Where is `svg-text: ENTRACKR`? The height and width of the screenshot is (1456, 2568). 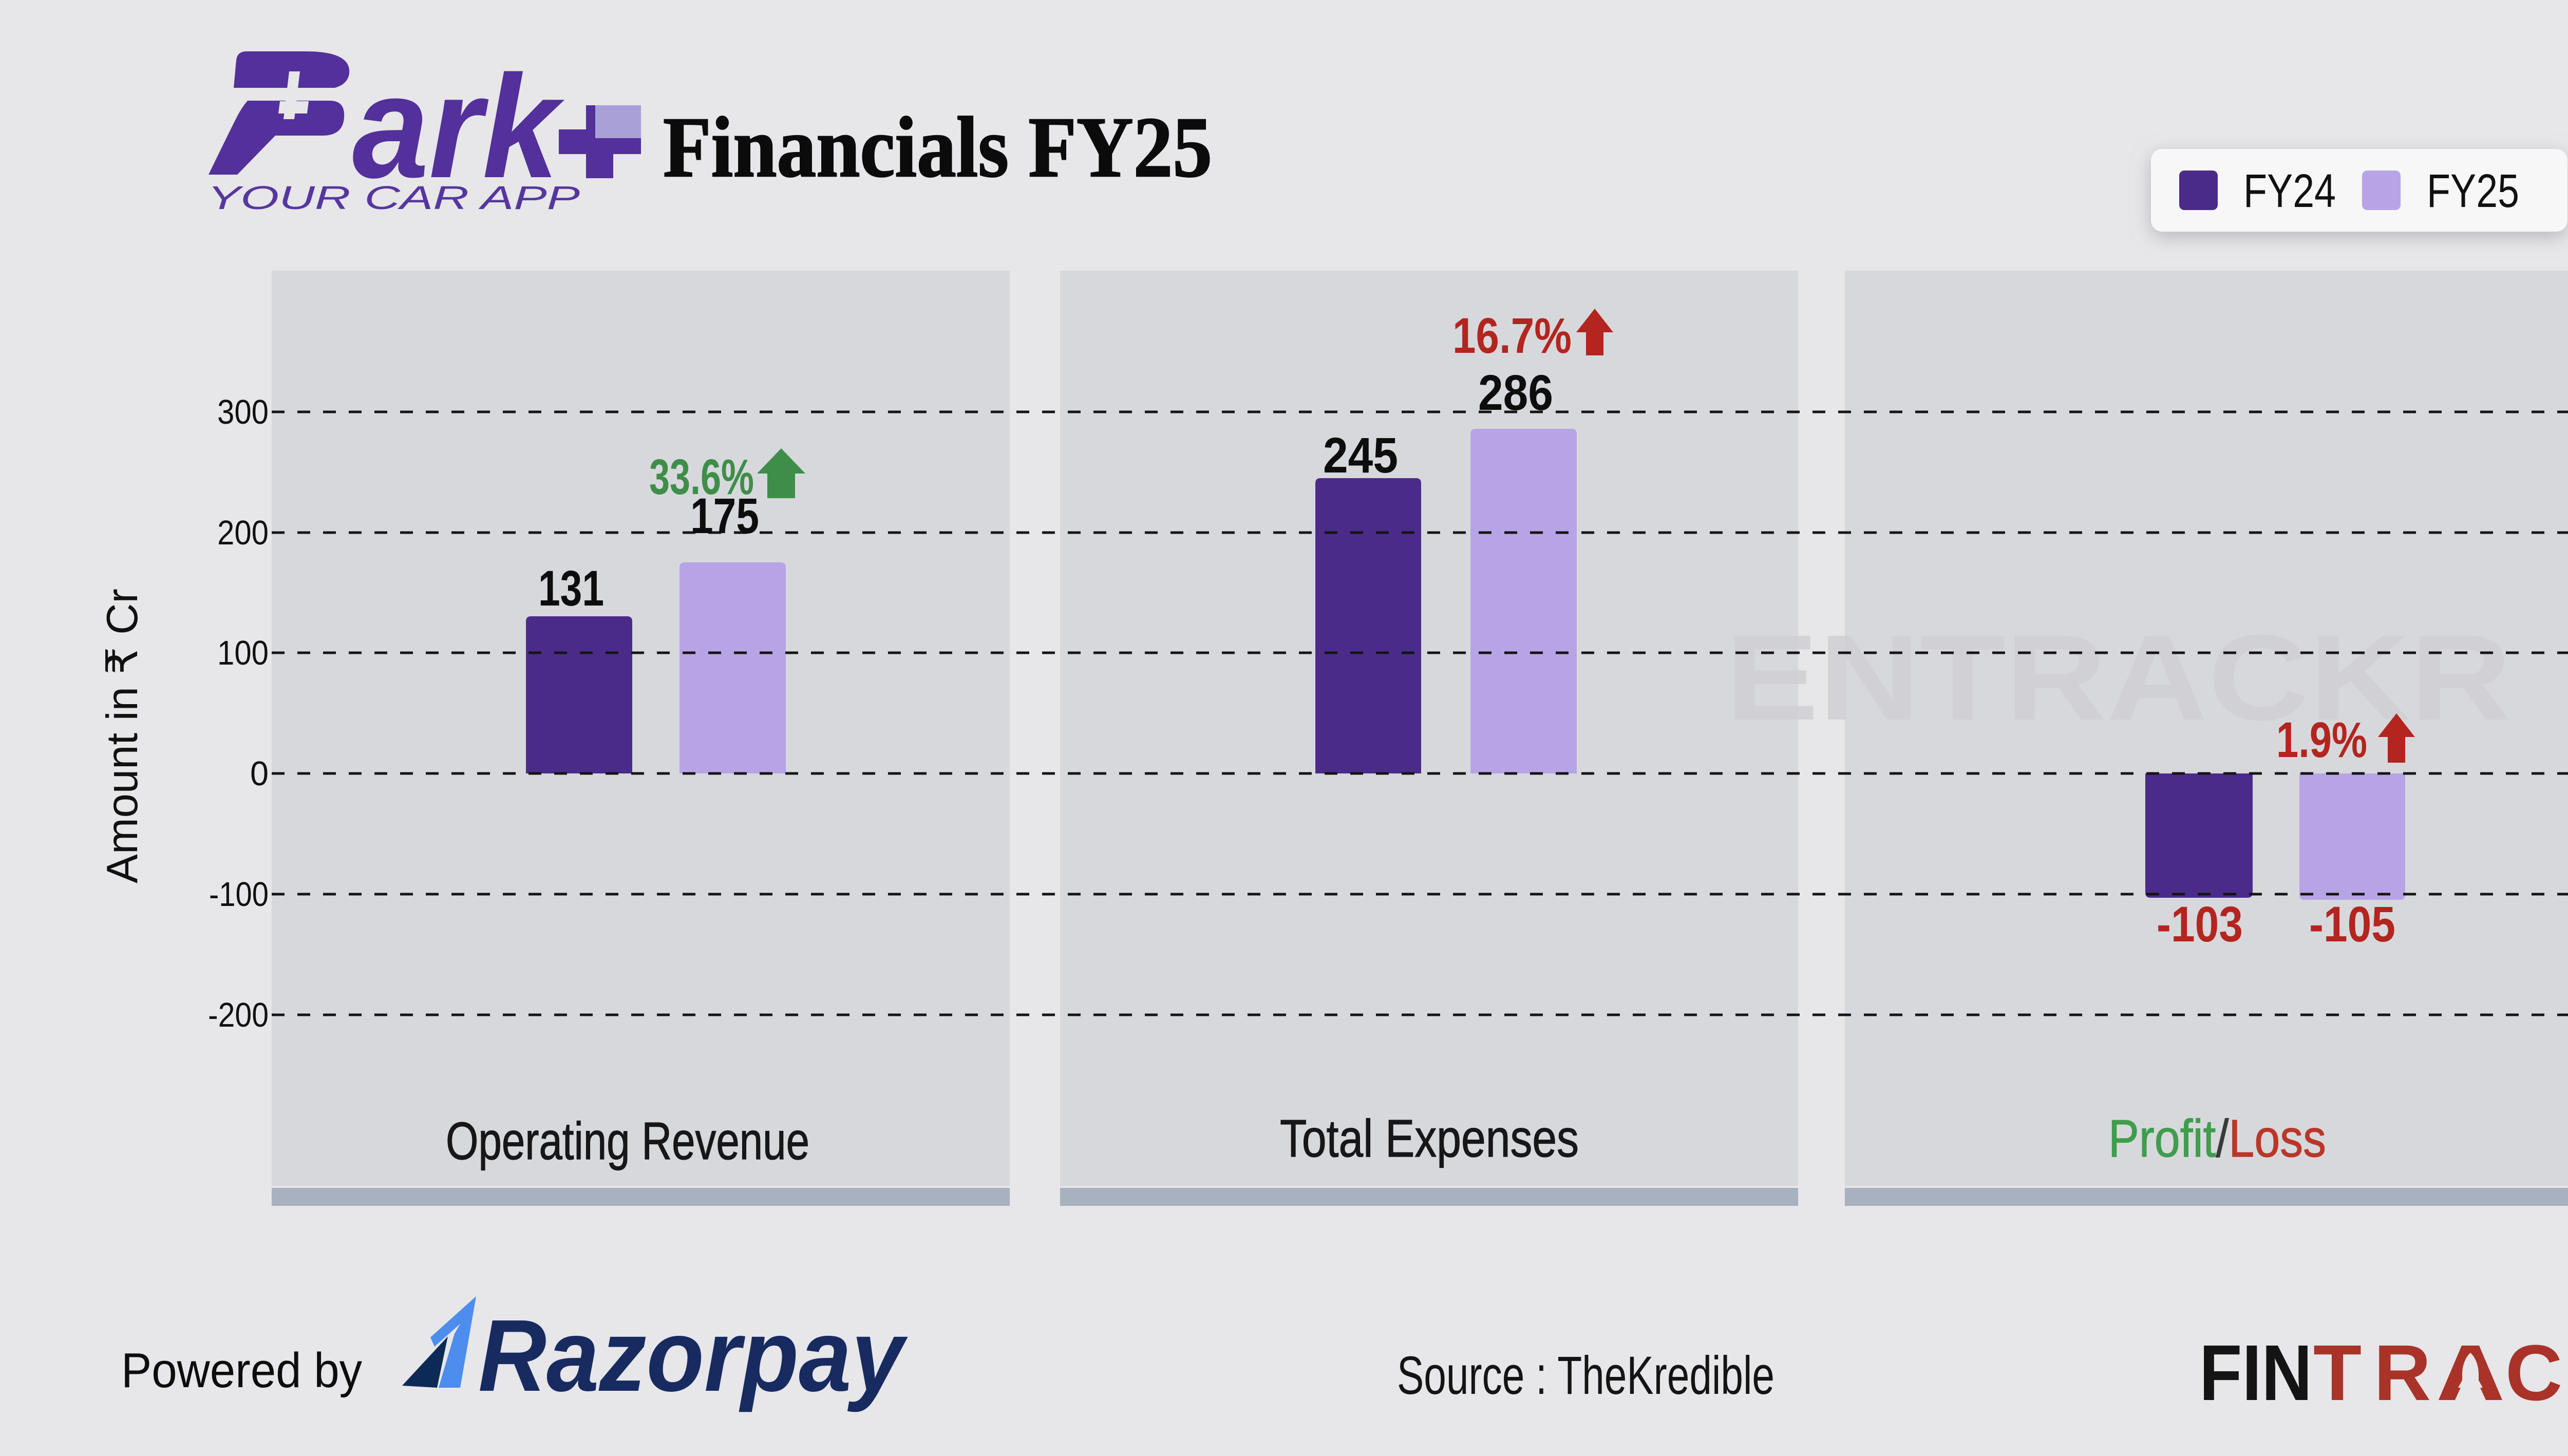
svg-text: ENTRACKR is located at coordinates (2118, 678).